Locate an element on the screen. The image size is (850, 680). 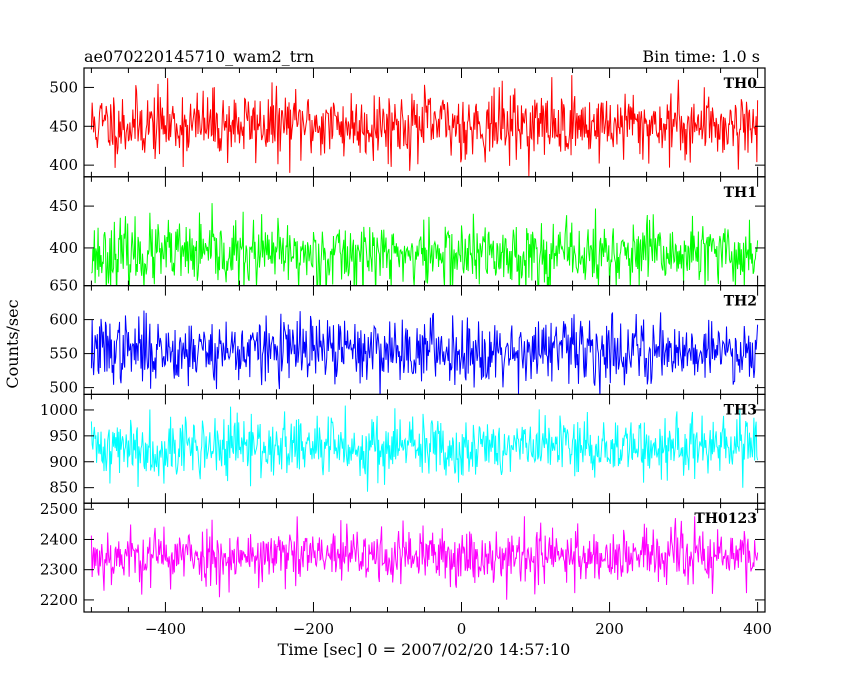
panel-th3: 850 900 950 1000 TH3 is located at coordinates (403, 448).